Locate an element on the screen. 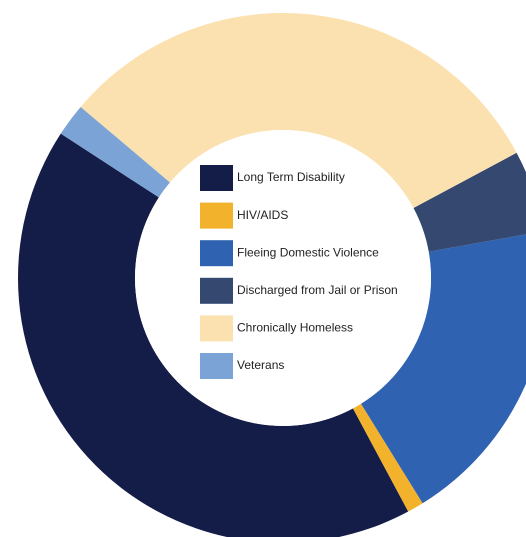 This screenshot has height=537, width=526. legend-label: Long Term Disability is located at coordinates (291, 177).